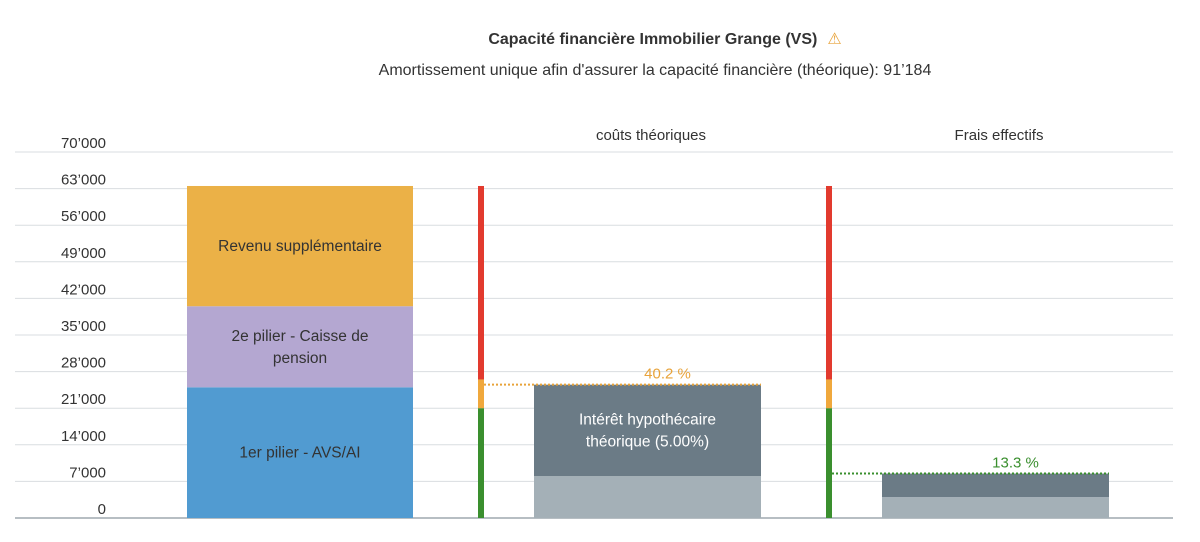 The width and height of the screenshot is (1200, 542). What do you see at coordinates (83, 326) in the screenshot?
I see `y-tick-label: 35’000` at bounding box center [83, 326].